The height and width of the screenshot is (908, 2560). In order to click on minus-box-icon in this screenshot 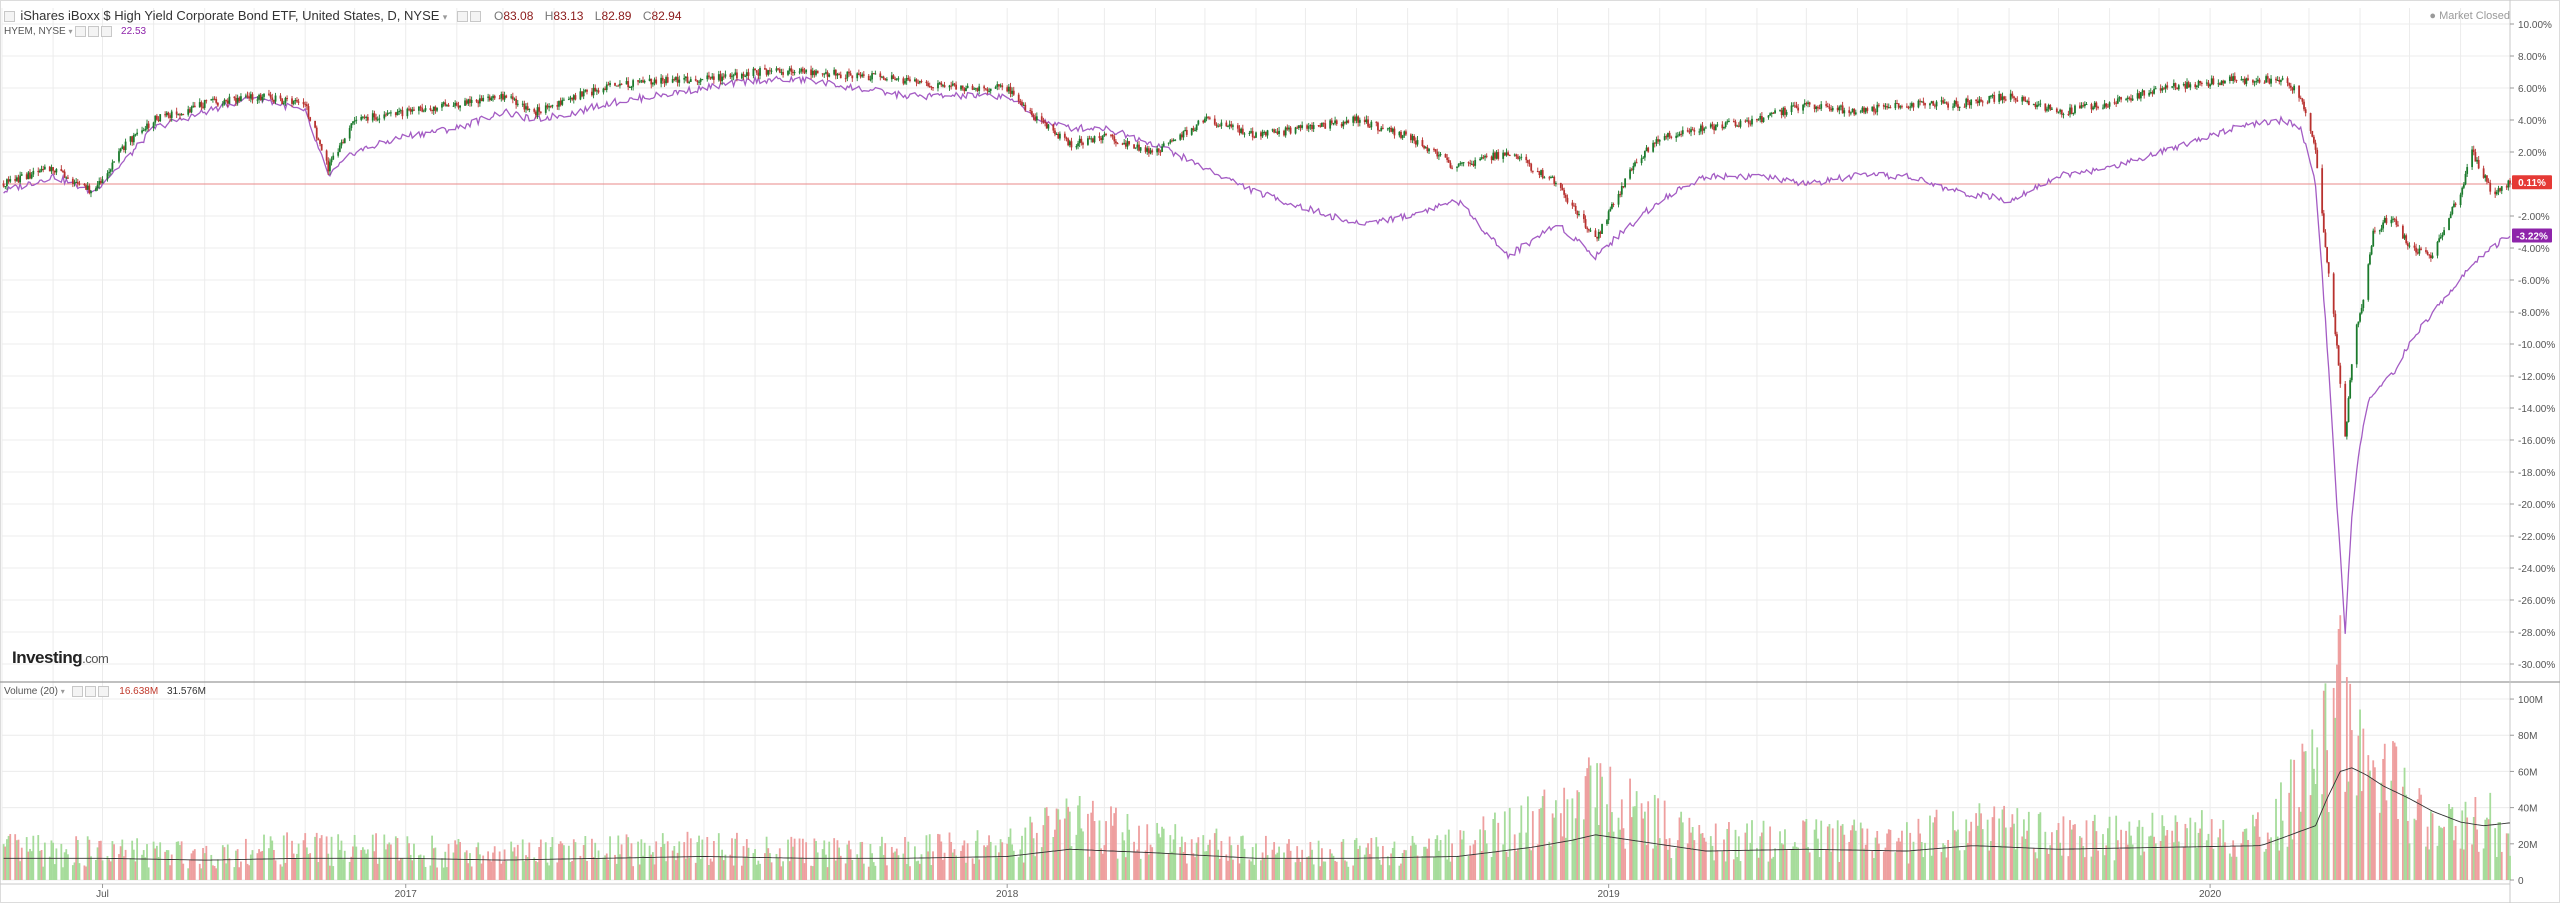, I will do `click(9, 17)`.